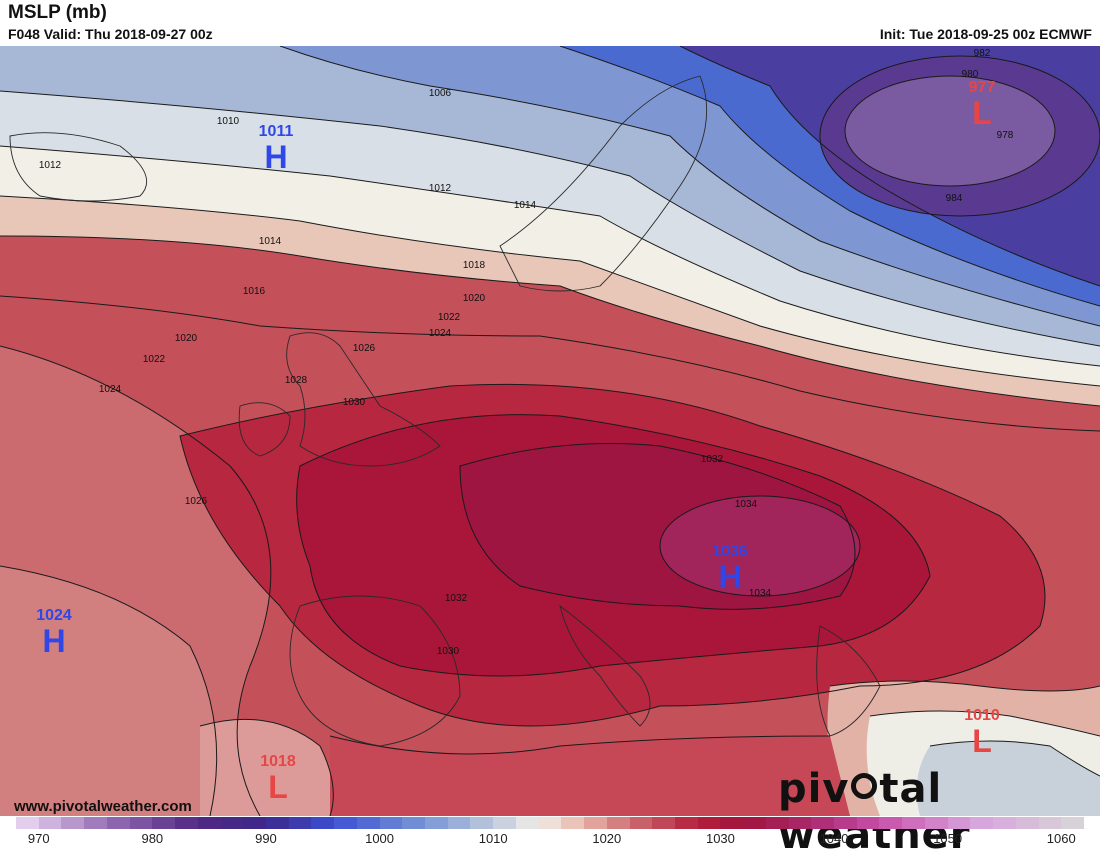 The image size is (1100, 858). Describe the element at coordinates (379, 838) in the screenshot. I see `colorbar-tick-label: 1000` at that location.